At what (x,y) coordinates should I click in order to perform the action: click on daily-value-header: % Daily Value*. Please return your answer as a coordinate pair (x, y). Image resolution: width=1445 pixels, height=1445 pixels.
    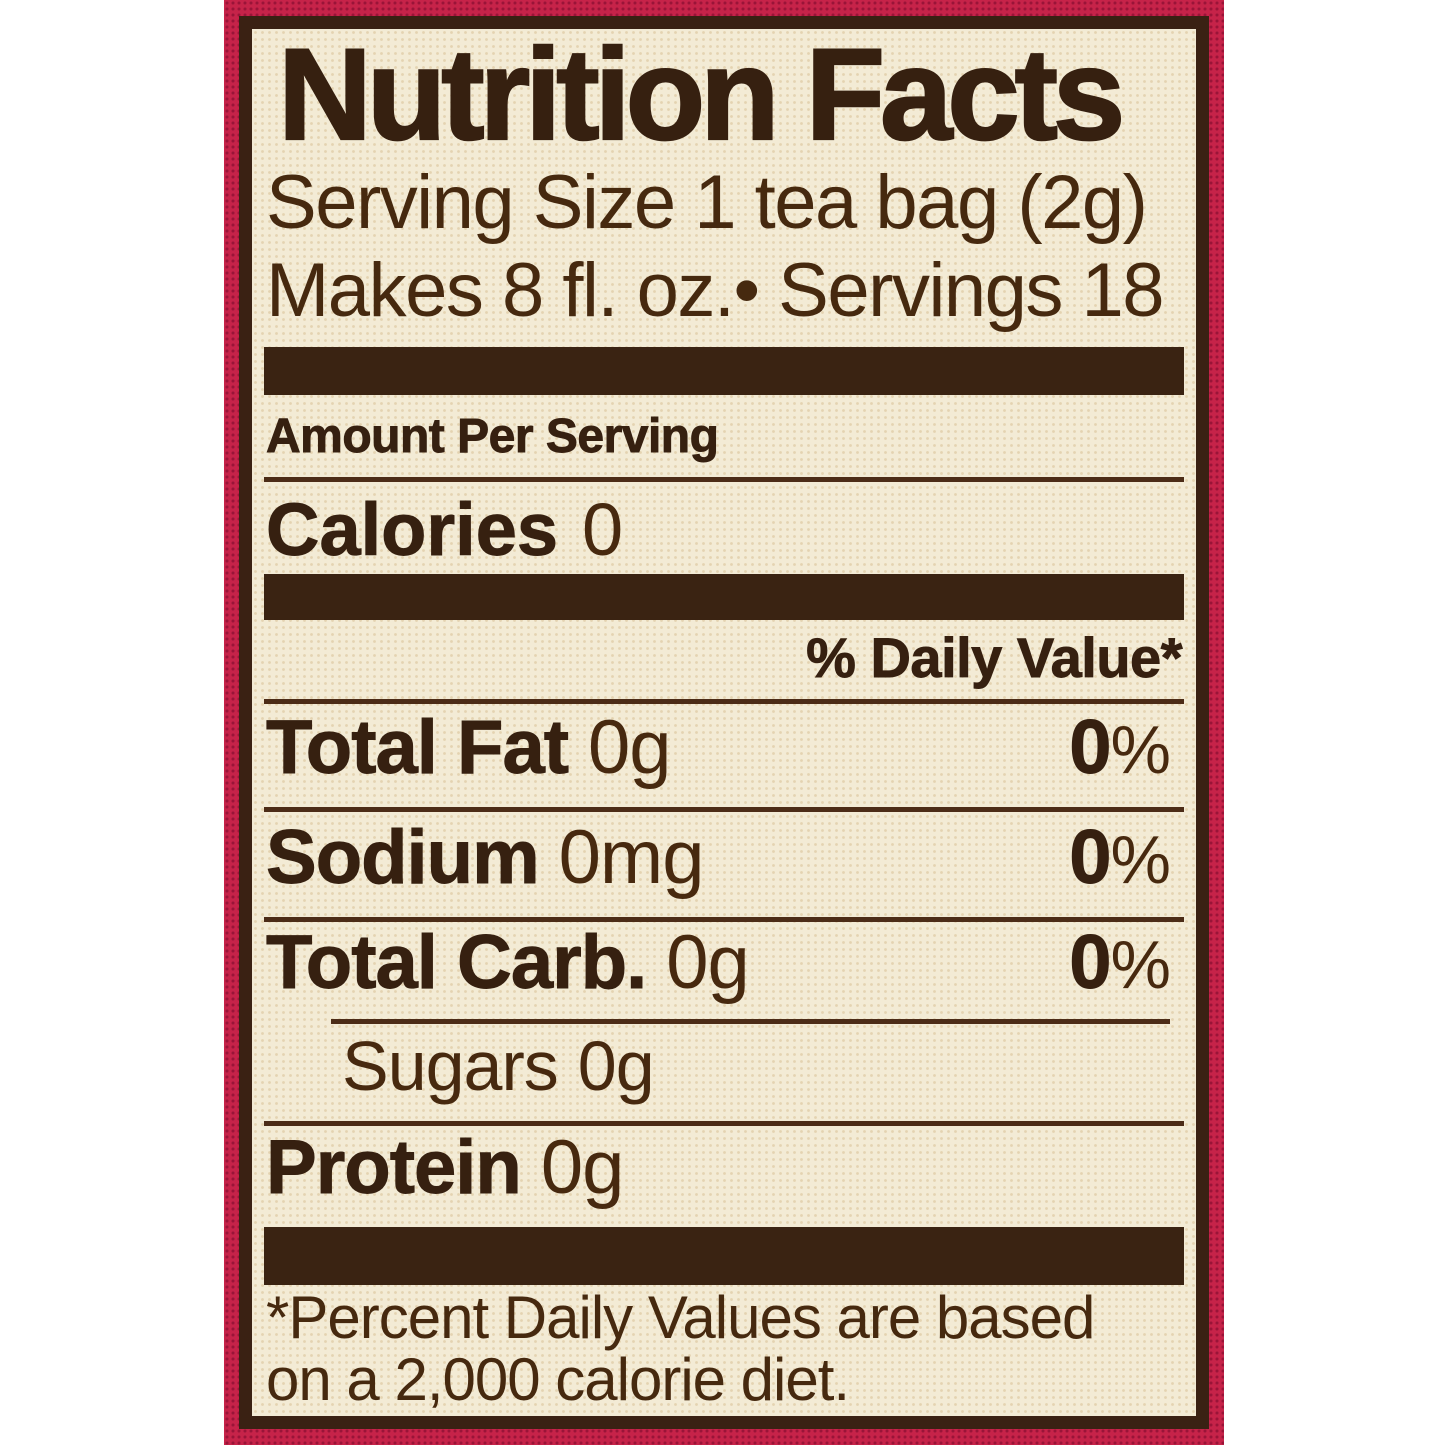
    Looking at the image, I should click on (994, 657).